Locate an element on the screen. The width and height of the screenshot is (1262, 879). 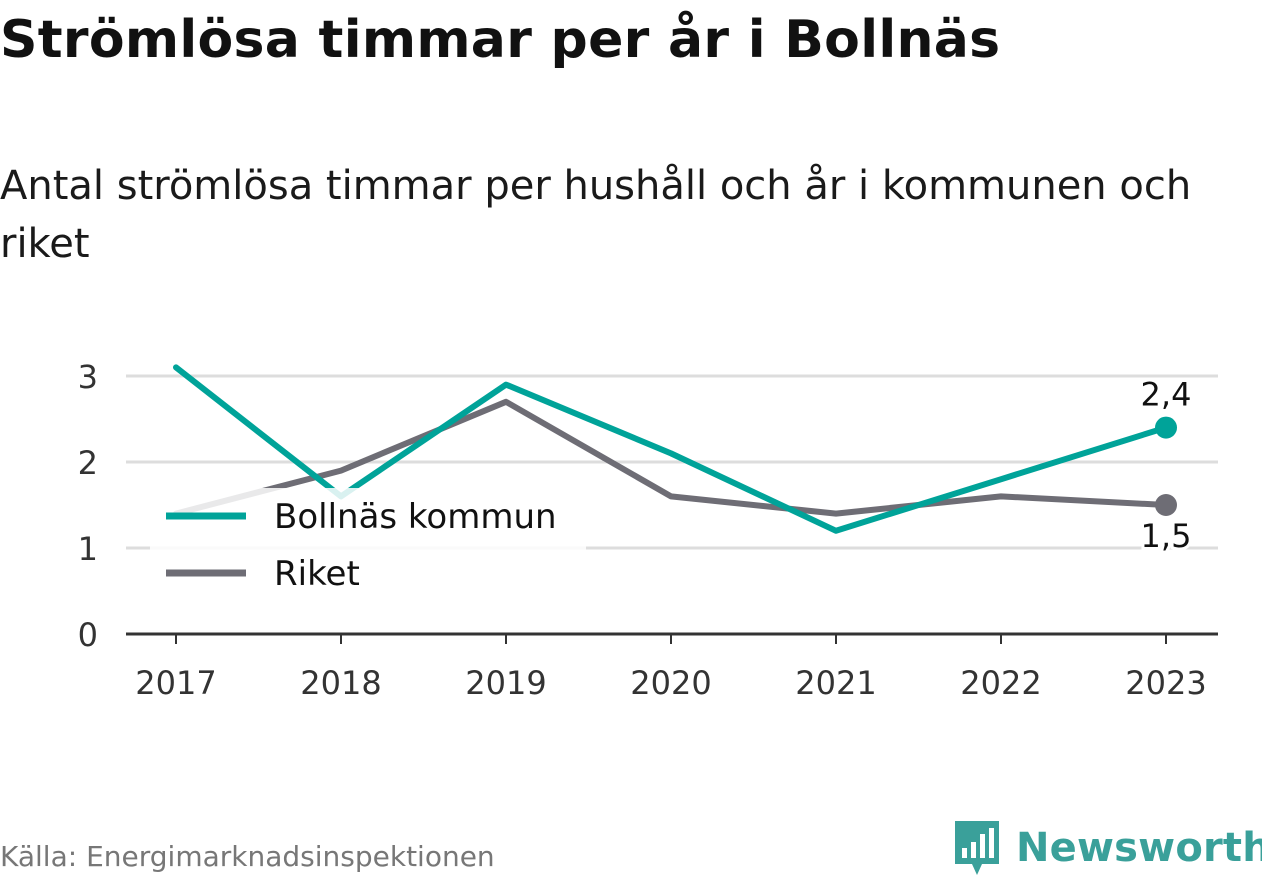
legend-label: Bollnäs kommun is located at coordinates (415, 517).